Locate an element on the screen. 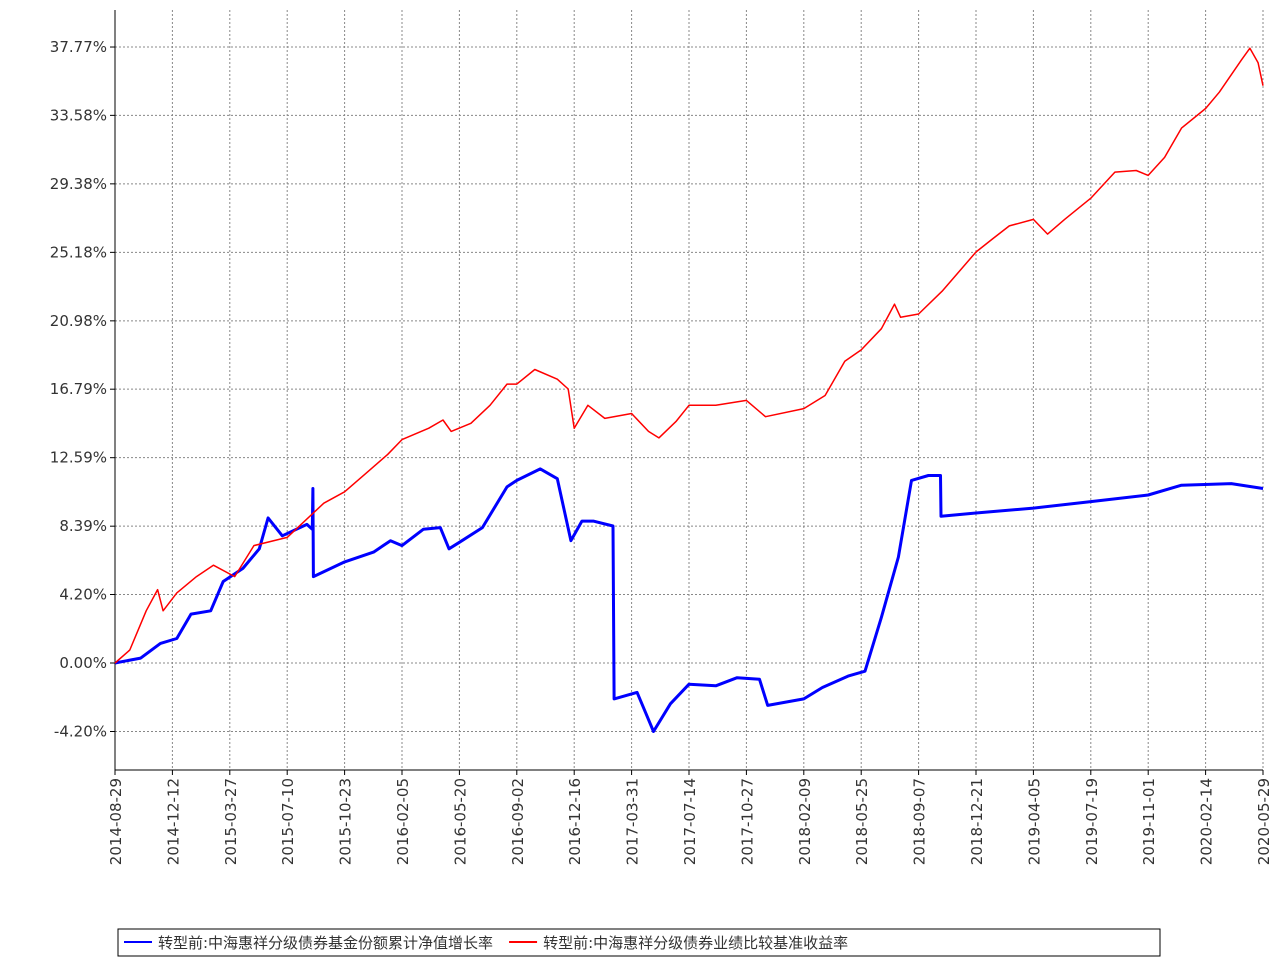 The width and height of the screenshot is (1275, 958). x-tick-label: 2018-12-21 is located at coordinates (977, 821).